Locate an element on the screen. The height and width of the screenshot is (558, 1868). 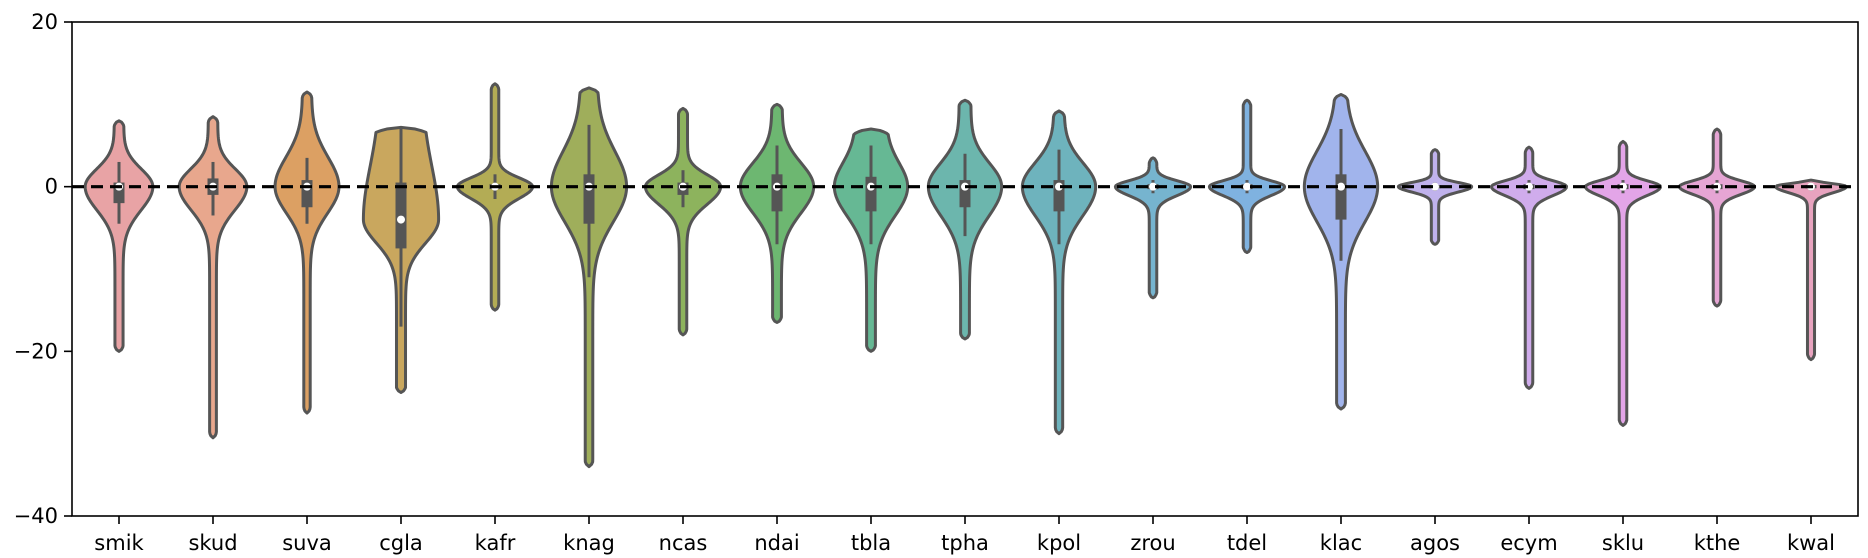
y-tick-label: 0 is located at coordinates (51, 187).